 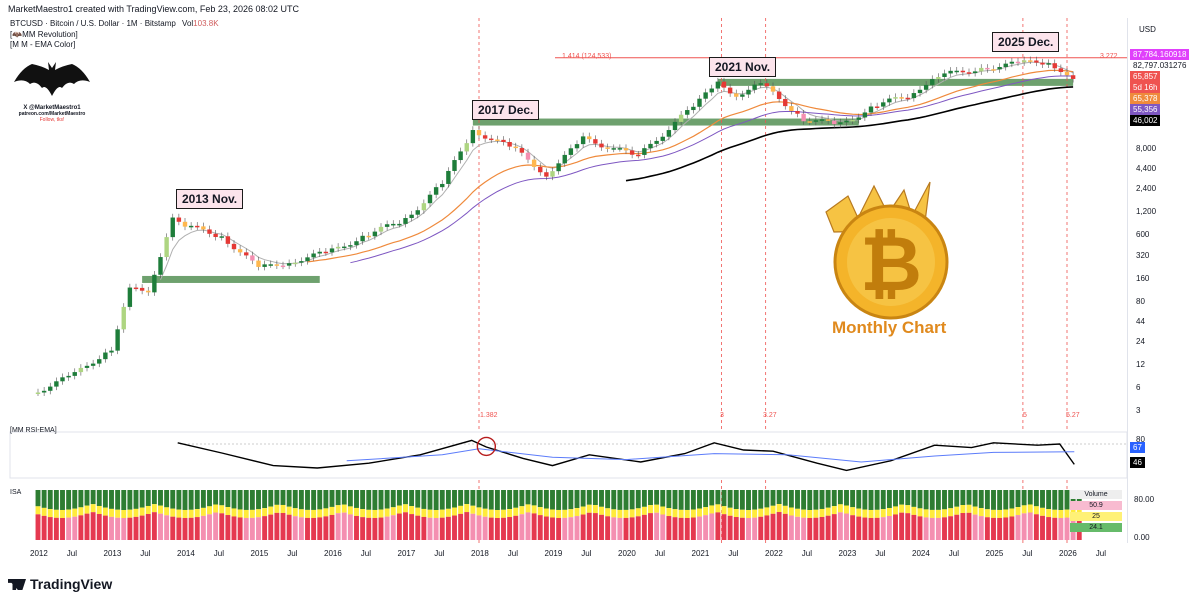 I want to click on indicator-ema-color: [M M - EMA Color], so click(x=43, y=44).